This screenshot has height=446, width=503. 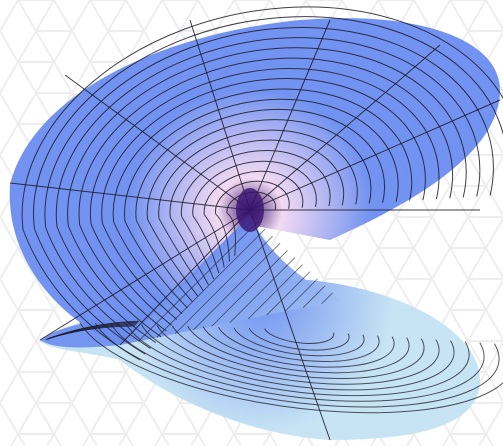 I want to click on front-blade-surface, so click(x=230, y=280).